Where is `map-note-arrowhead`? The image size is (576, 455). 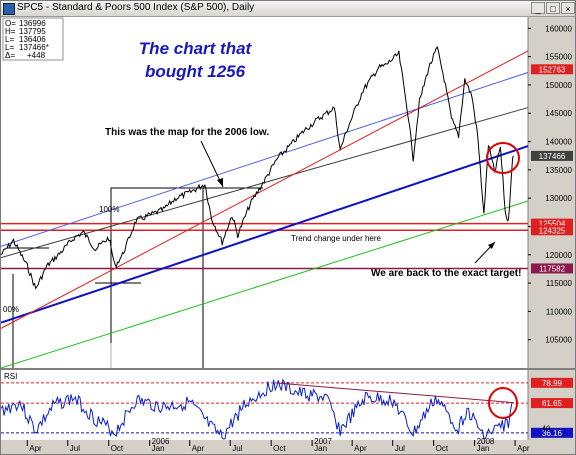 map-note-arrowhead is located at coordinates (220, 182).